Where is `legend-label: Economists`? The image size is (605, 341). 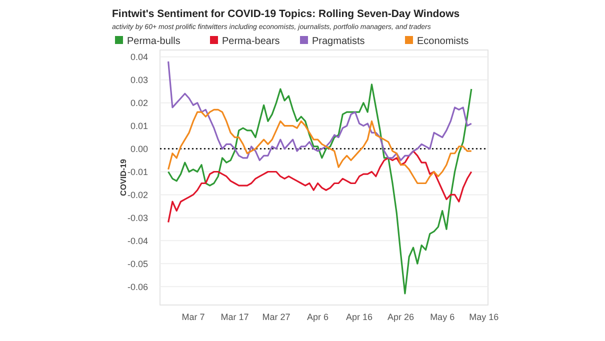
legend-label: Economists is located at coordinates (443, 41).